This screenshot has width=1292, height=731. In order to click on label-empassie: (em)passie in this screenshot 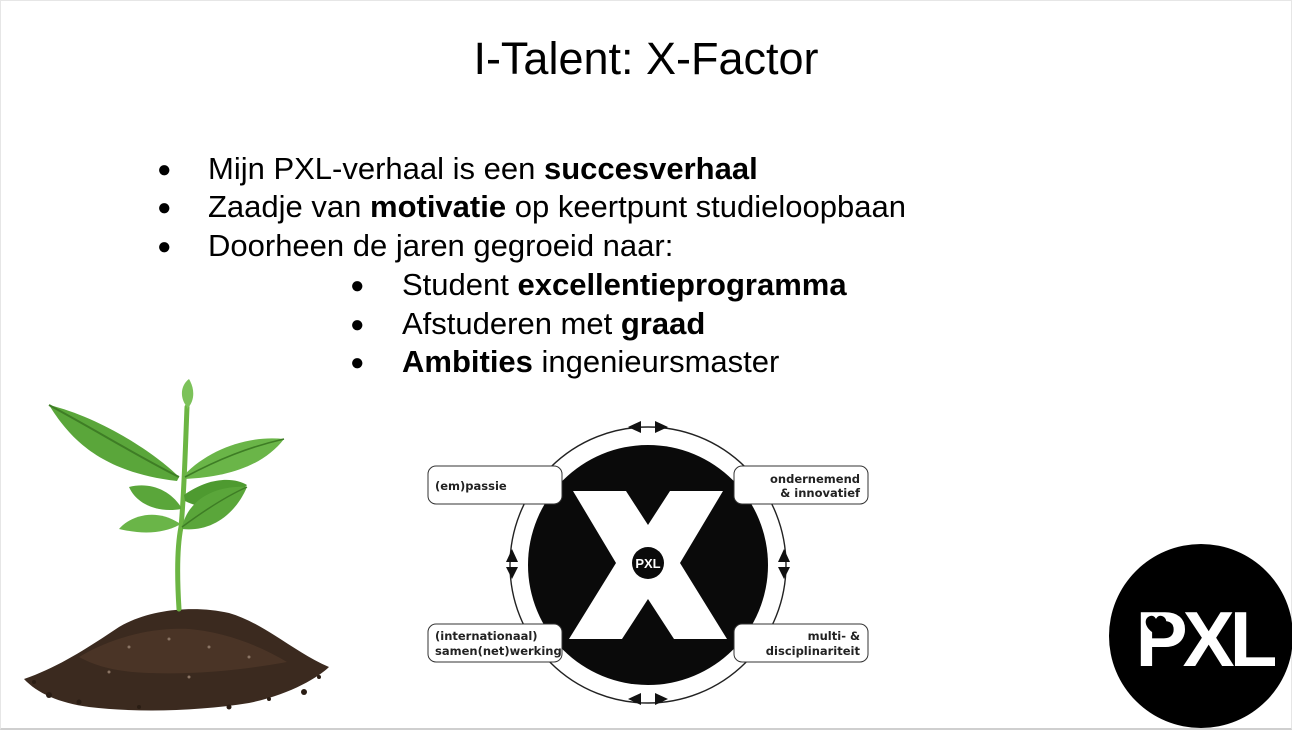, I will do `click(471, 486)`.